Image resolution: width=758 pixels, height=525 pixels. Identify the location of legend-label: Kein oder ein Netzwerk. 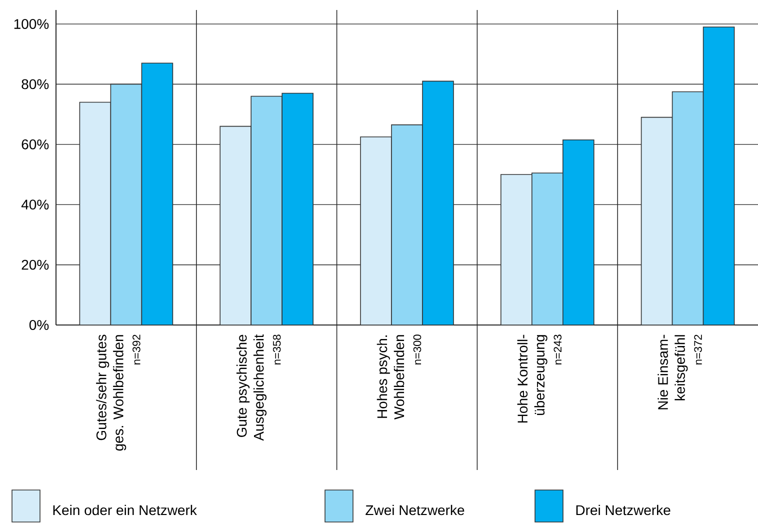
(125, 510).